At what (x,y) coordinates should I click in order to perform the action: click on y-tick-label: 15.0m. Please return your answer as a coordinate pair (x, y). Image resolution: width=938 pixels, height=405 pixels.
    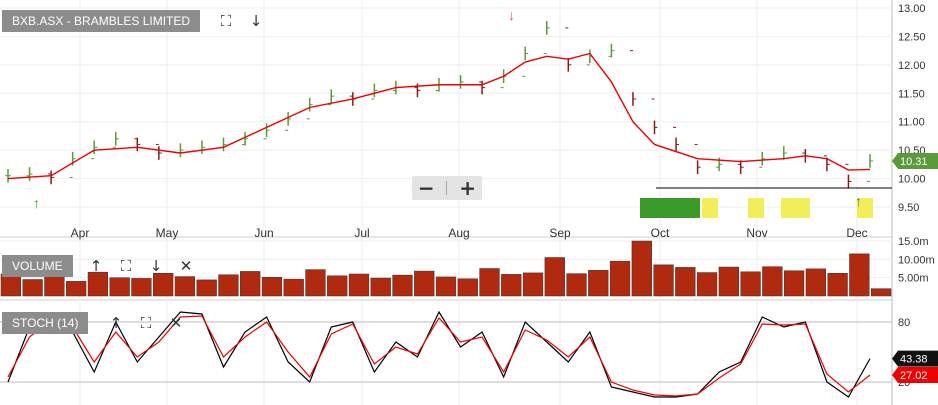
    Looking at the image, I should click on (913, 242).